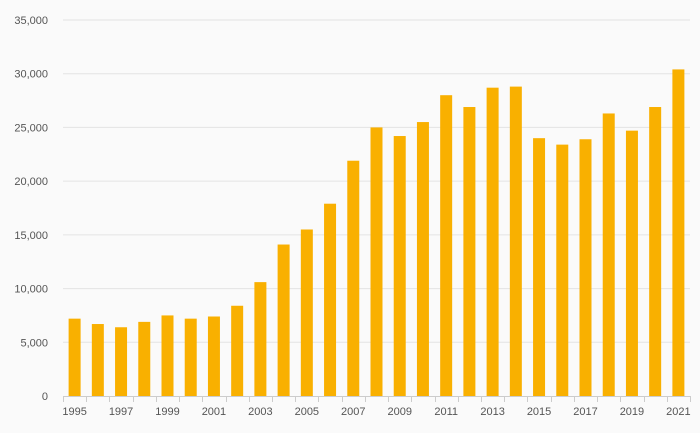 The image size is (700, 433). What do you see at coordinates (399, 412) in the screenshot?
I see `x-tick-label: 2009` at bounding box center [399, 412].